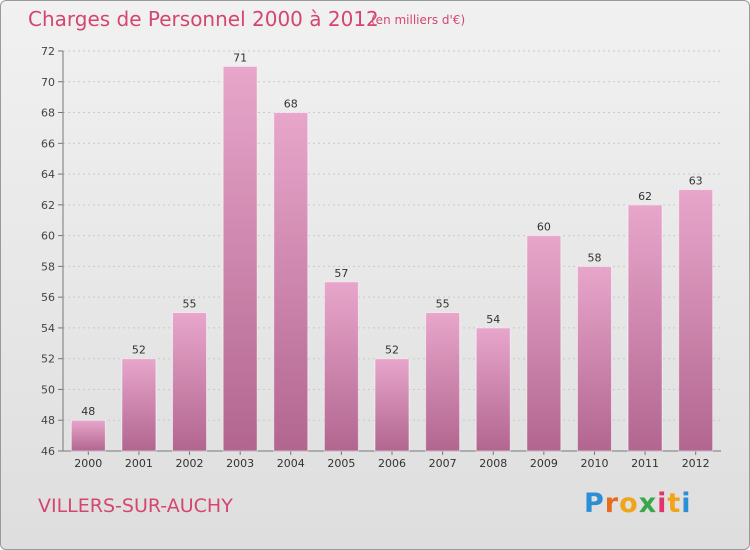 The image size is (750, 550). I want to click on y-tick-label: 70, so click(48, 82).